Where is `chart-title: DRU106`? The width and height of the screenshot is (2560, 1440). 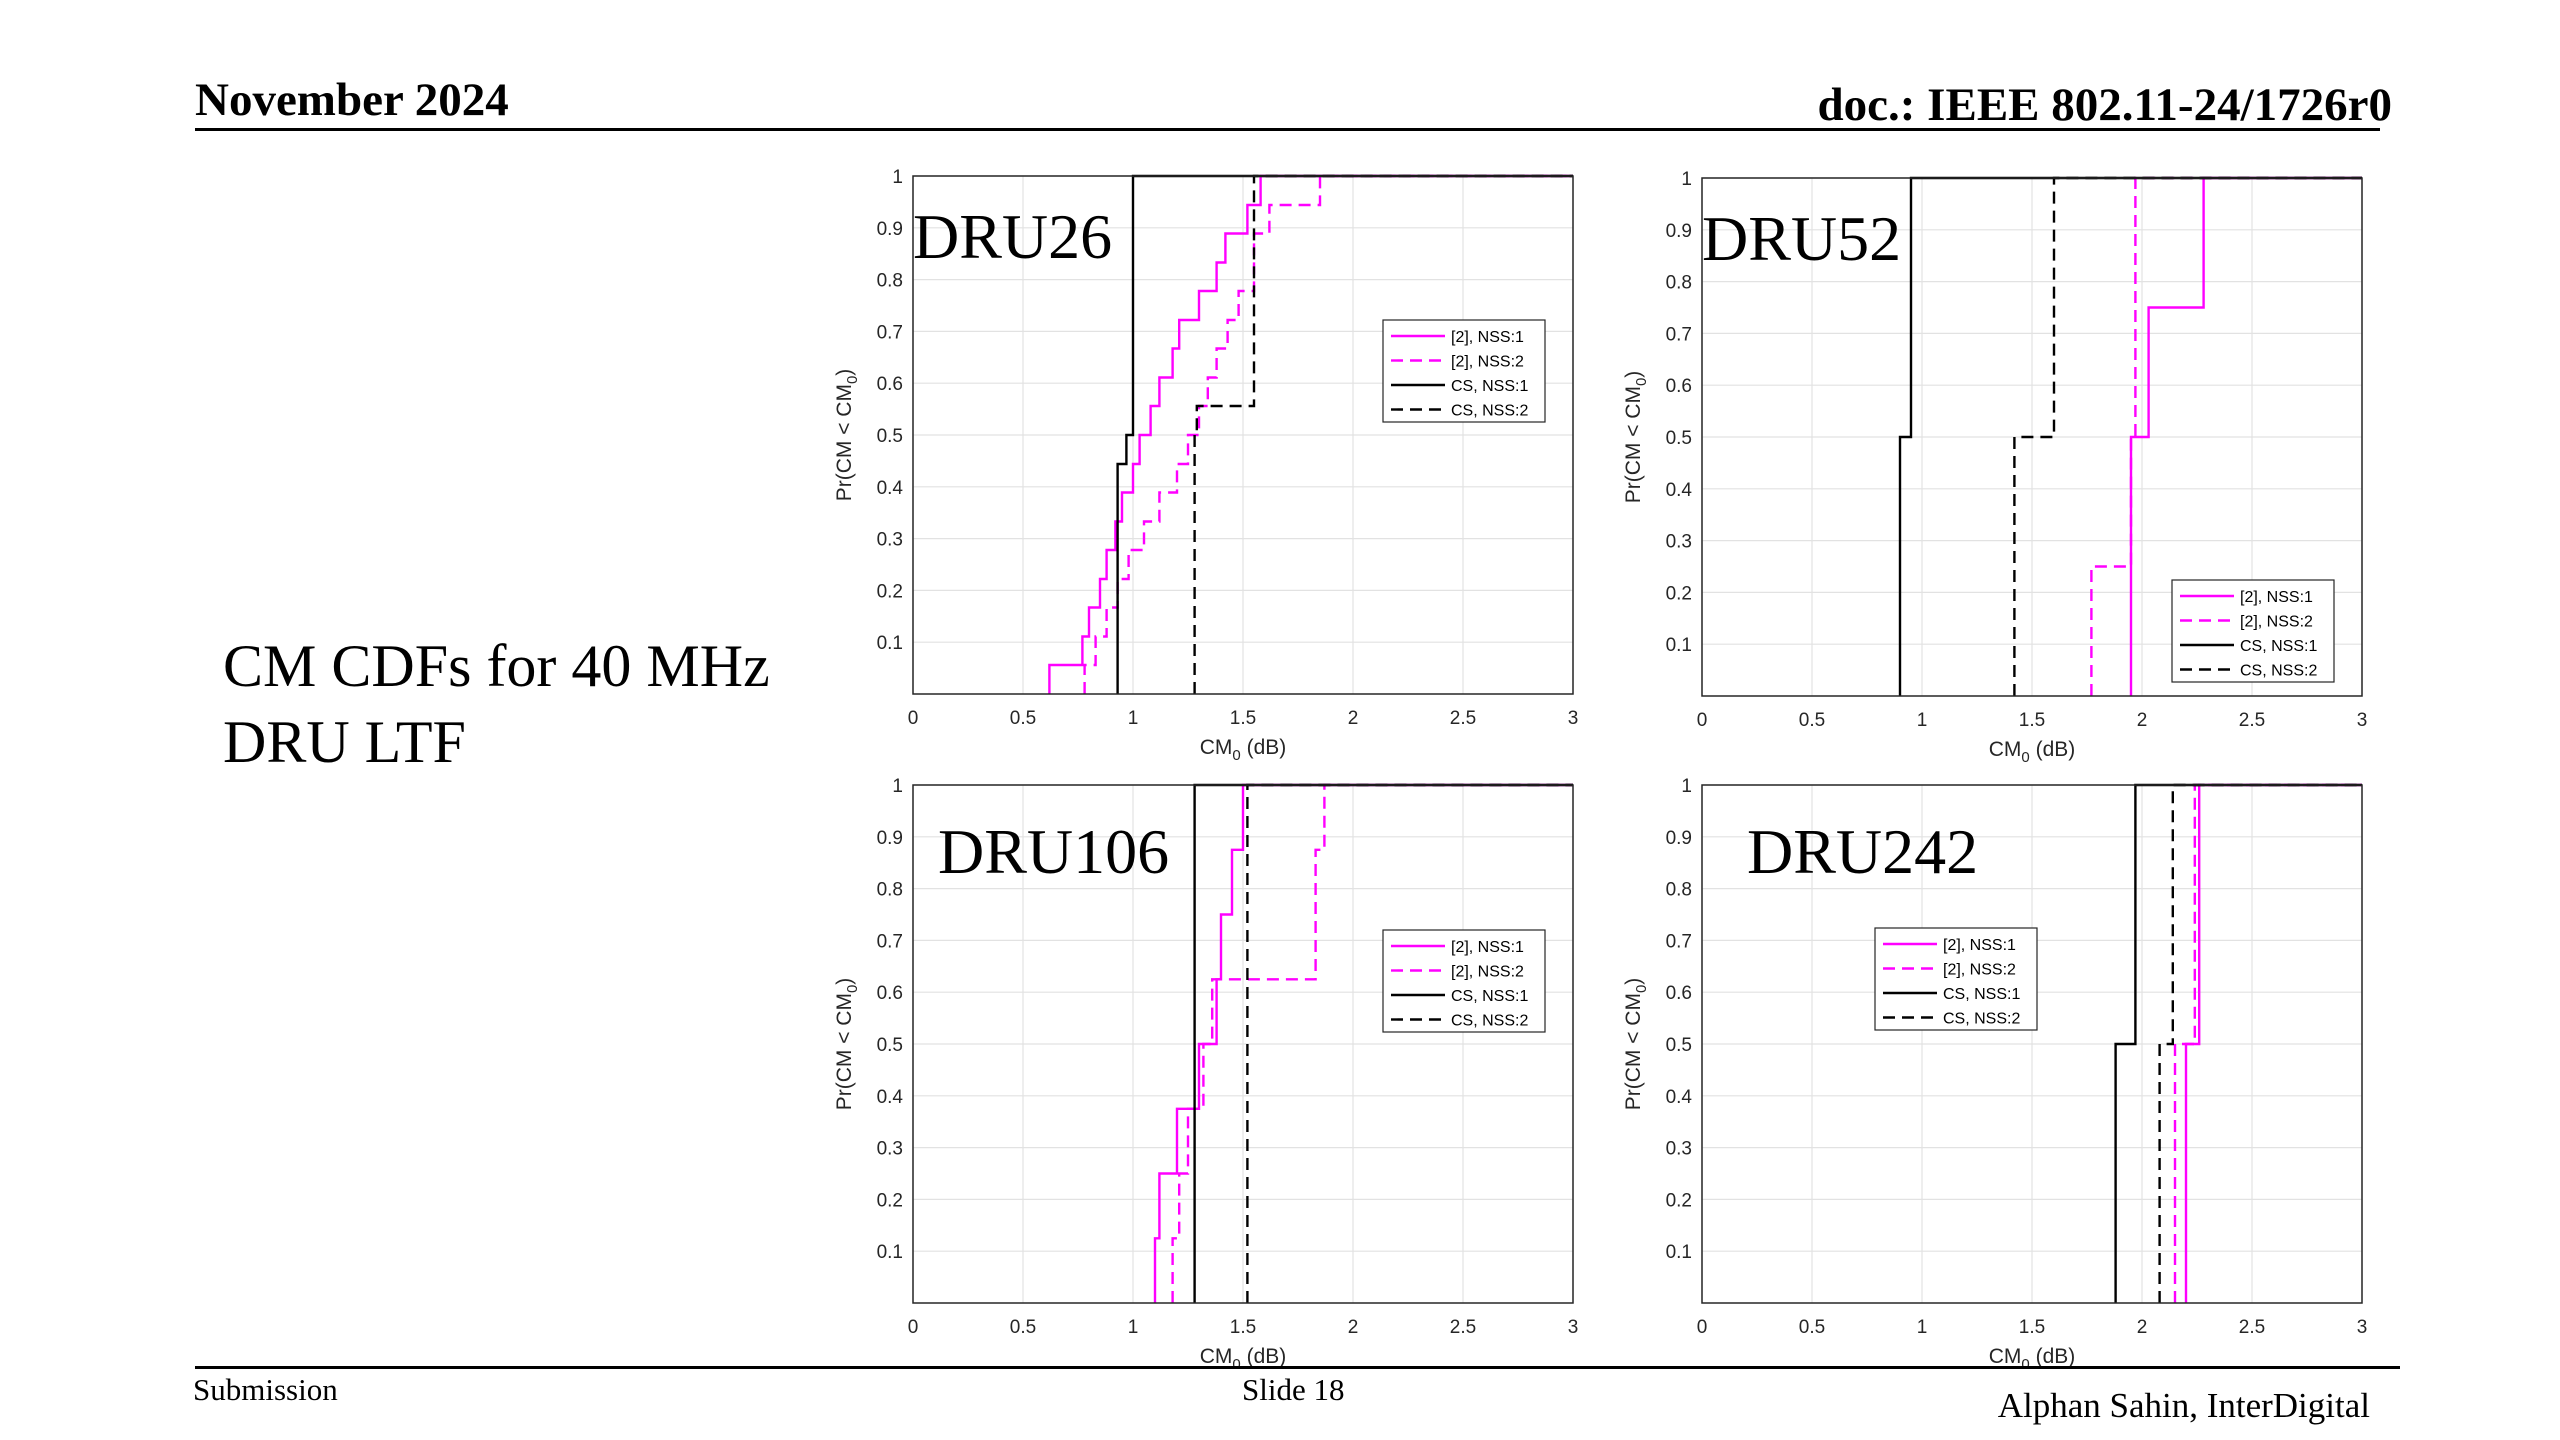 chart-title: DRU106 is located at coordinates (1053, 851).